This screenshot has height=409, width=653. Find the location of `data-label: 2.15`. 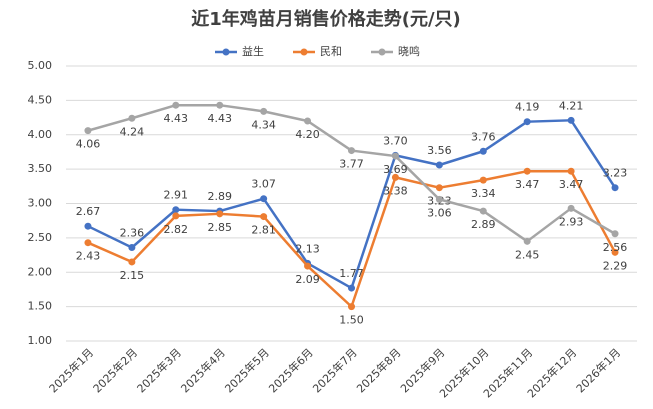

data-label: 2.15 is located at coordinates (132, 275).